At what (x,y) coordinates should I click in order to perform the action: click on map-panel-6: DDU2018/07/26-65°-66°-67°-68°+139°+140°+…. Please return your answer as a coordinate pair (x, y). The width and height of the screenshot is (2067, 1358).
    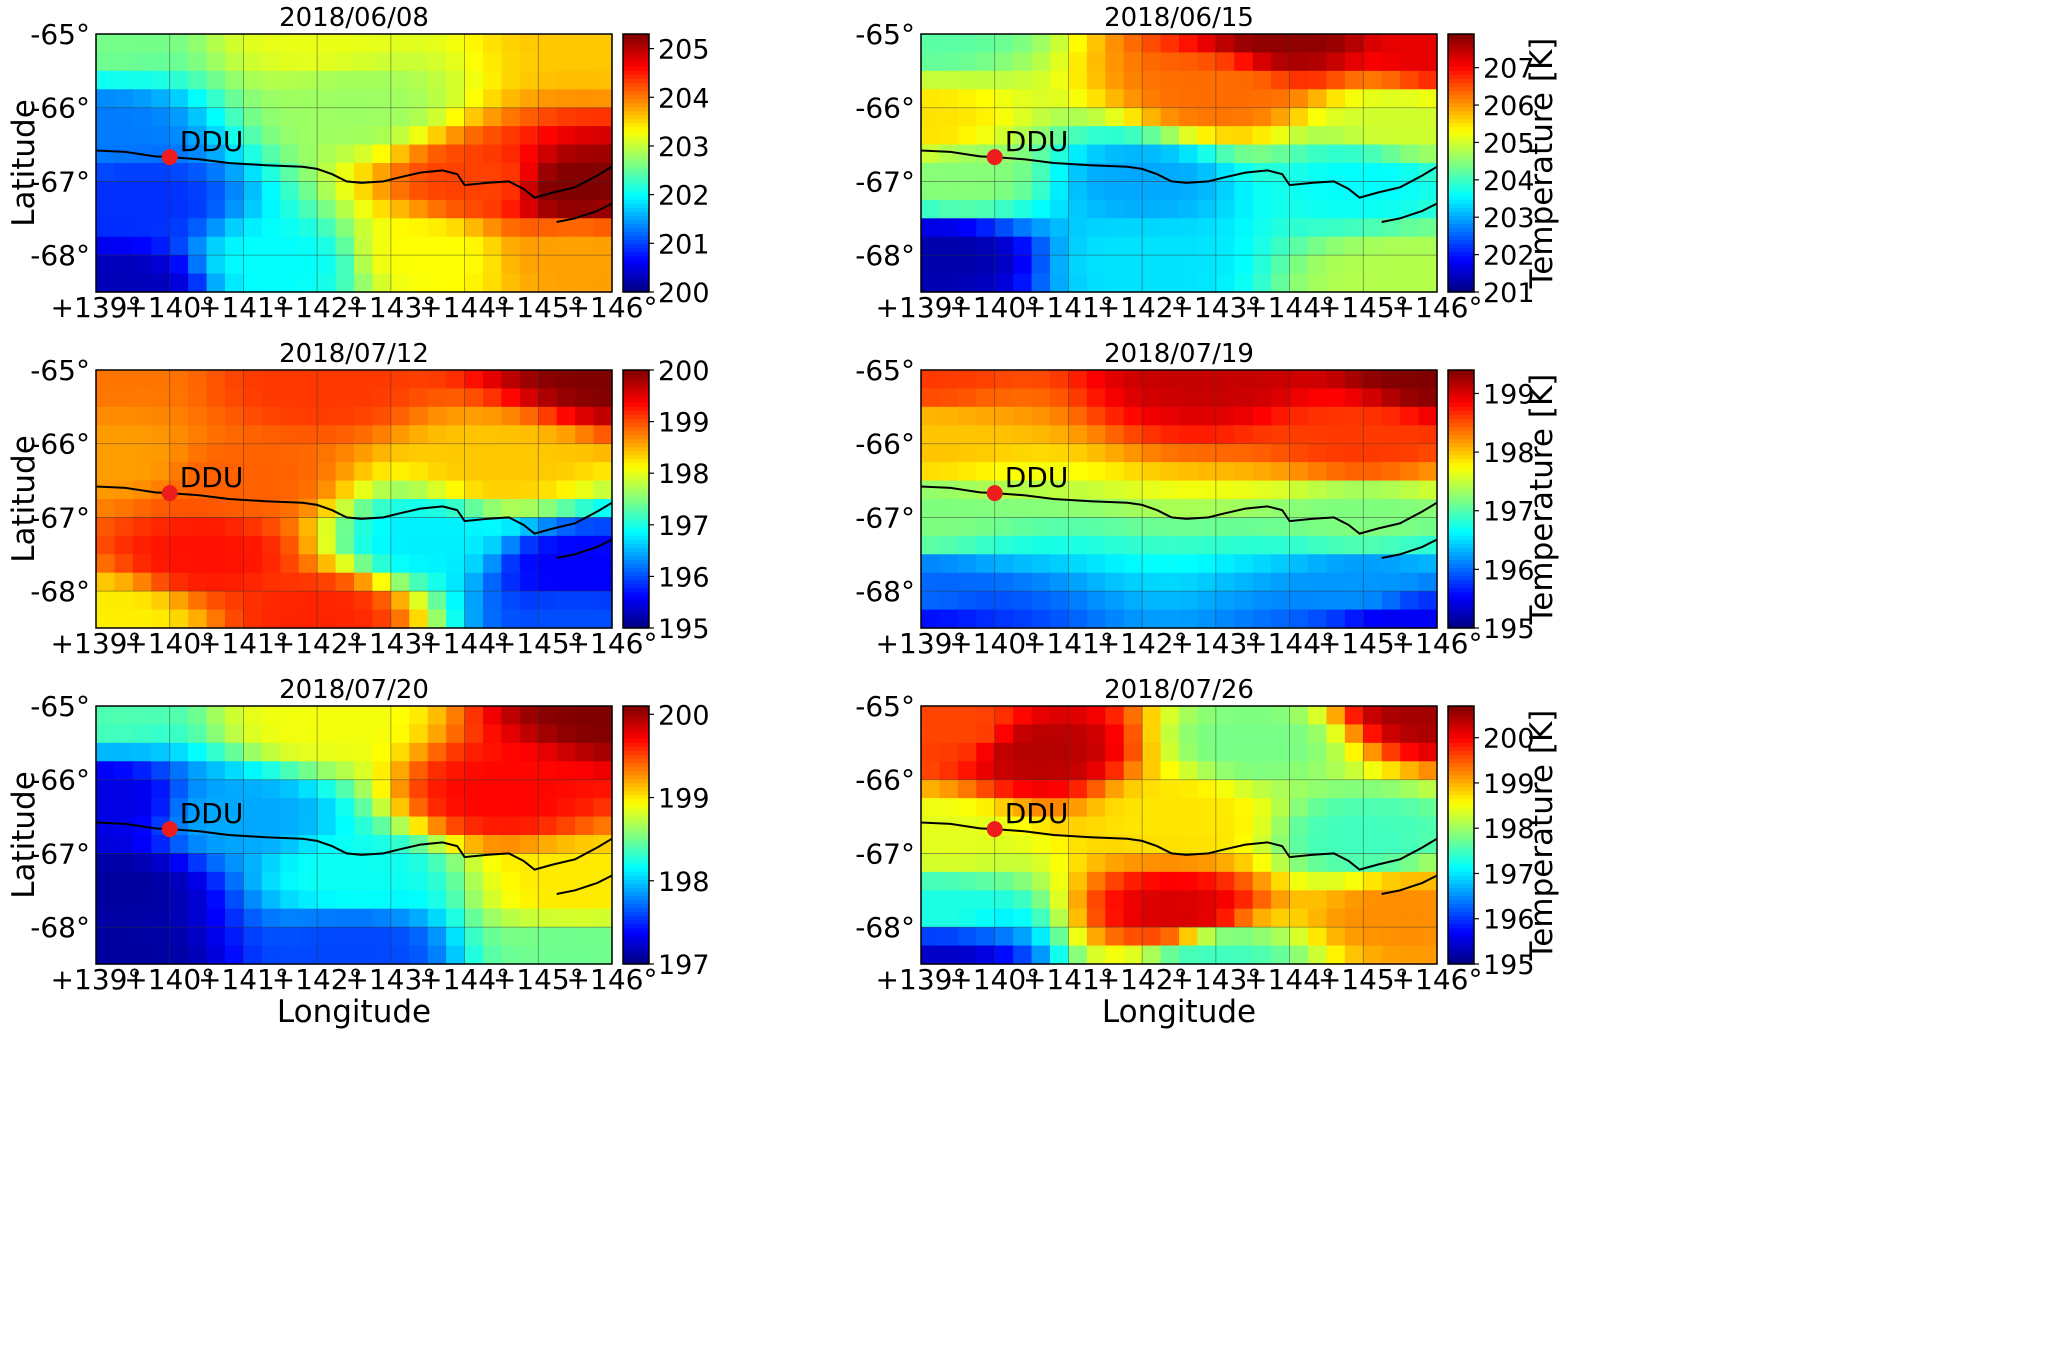
    Looking at the image, I should click on (1207, 852).